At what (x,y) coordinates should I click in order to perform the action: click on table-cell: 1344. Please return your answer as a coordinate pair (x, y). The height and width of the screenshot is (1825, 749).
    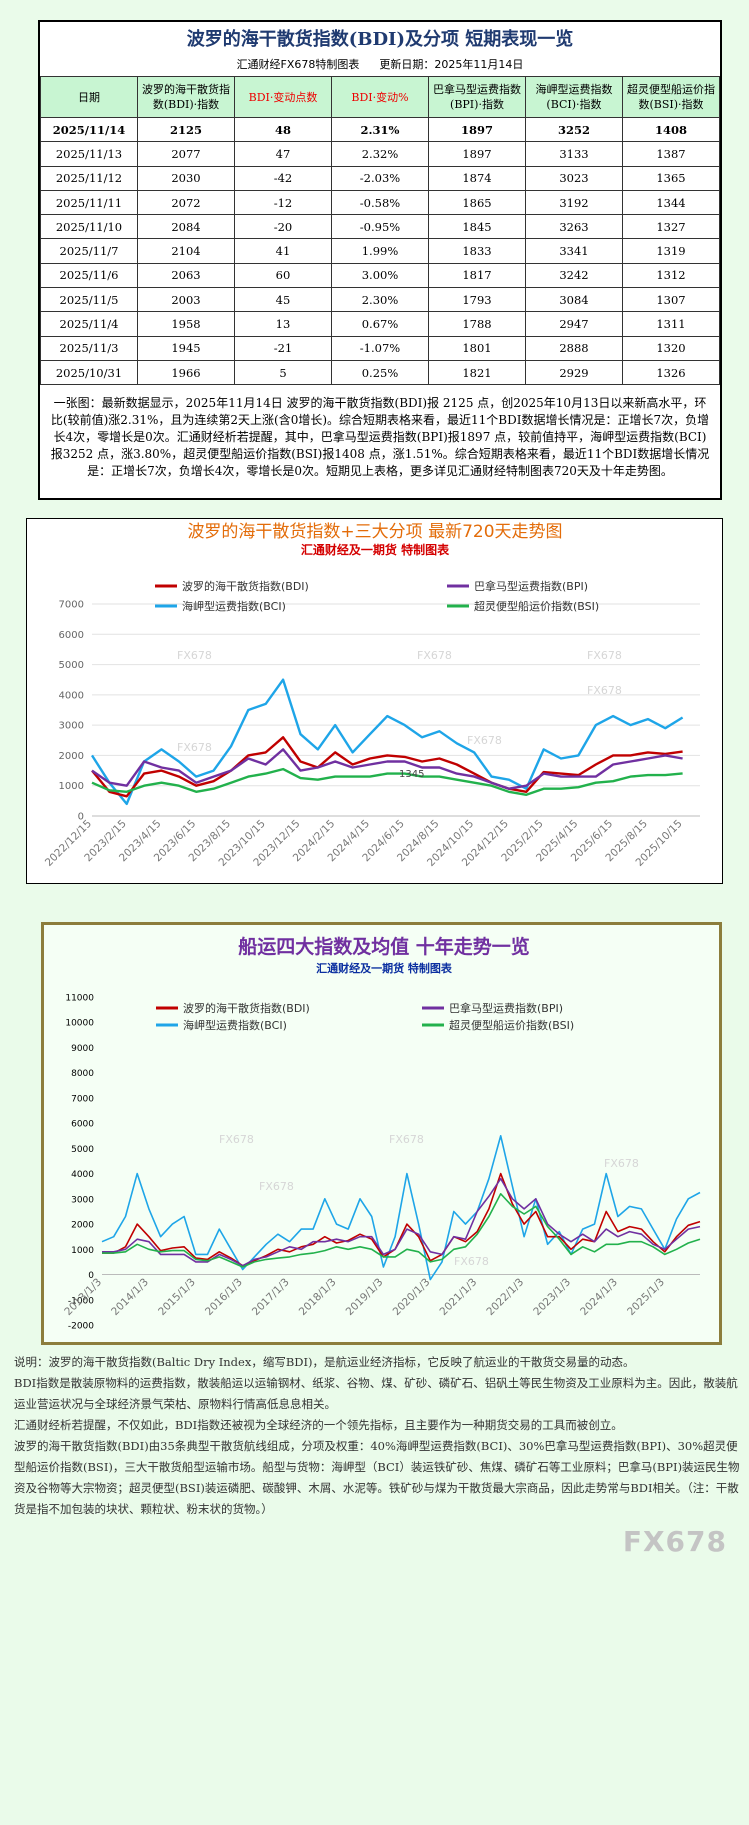
    Looking at the image, I should click on (671, 202).